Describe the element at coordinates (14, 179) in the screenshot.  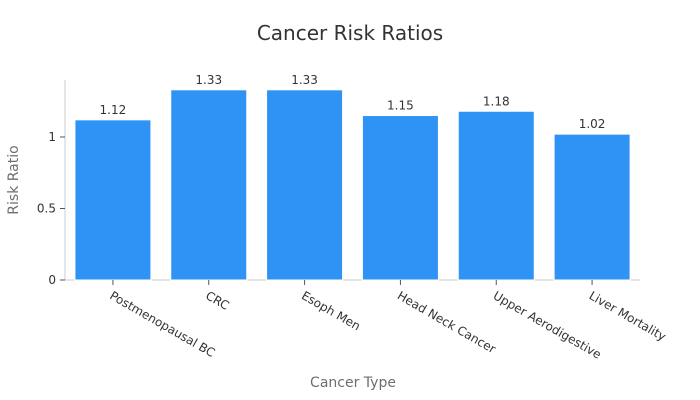
I see `y-axis-label: Risk Ratio` at that location.